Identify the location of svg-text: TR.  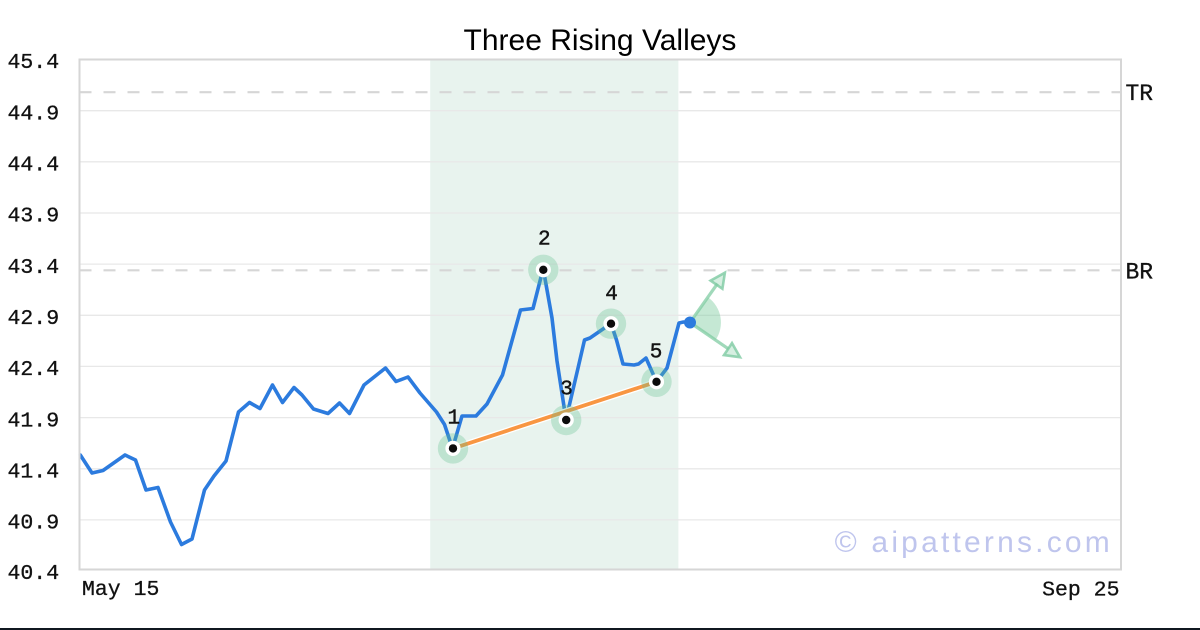
(1140, 94).